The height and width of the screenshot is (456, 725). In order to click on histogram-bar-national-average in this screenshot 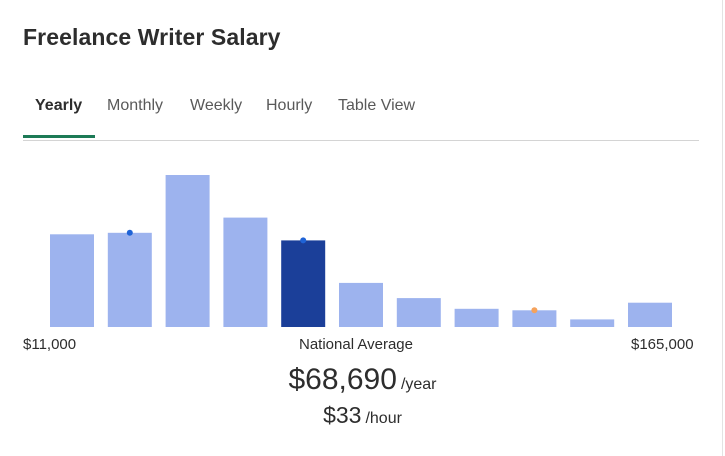, I will do `click(303, 283)`.